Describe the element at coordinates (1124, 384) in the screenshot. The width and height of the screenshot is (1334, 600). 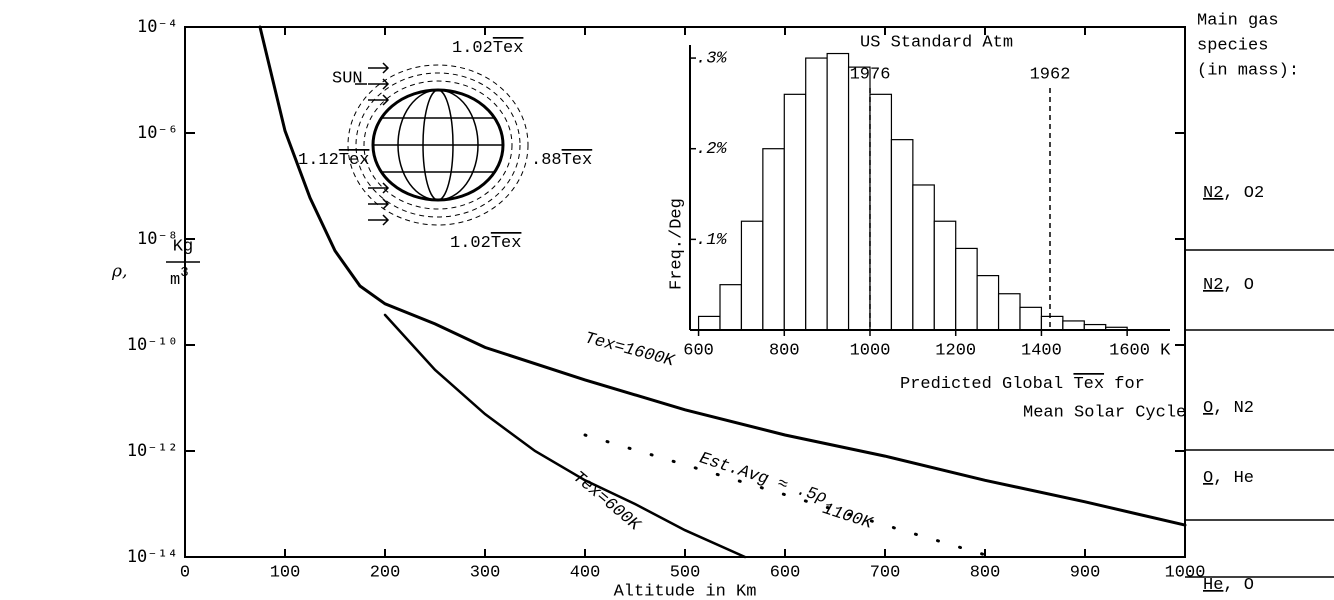
I see `inset-x-label-part: for` at that location.